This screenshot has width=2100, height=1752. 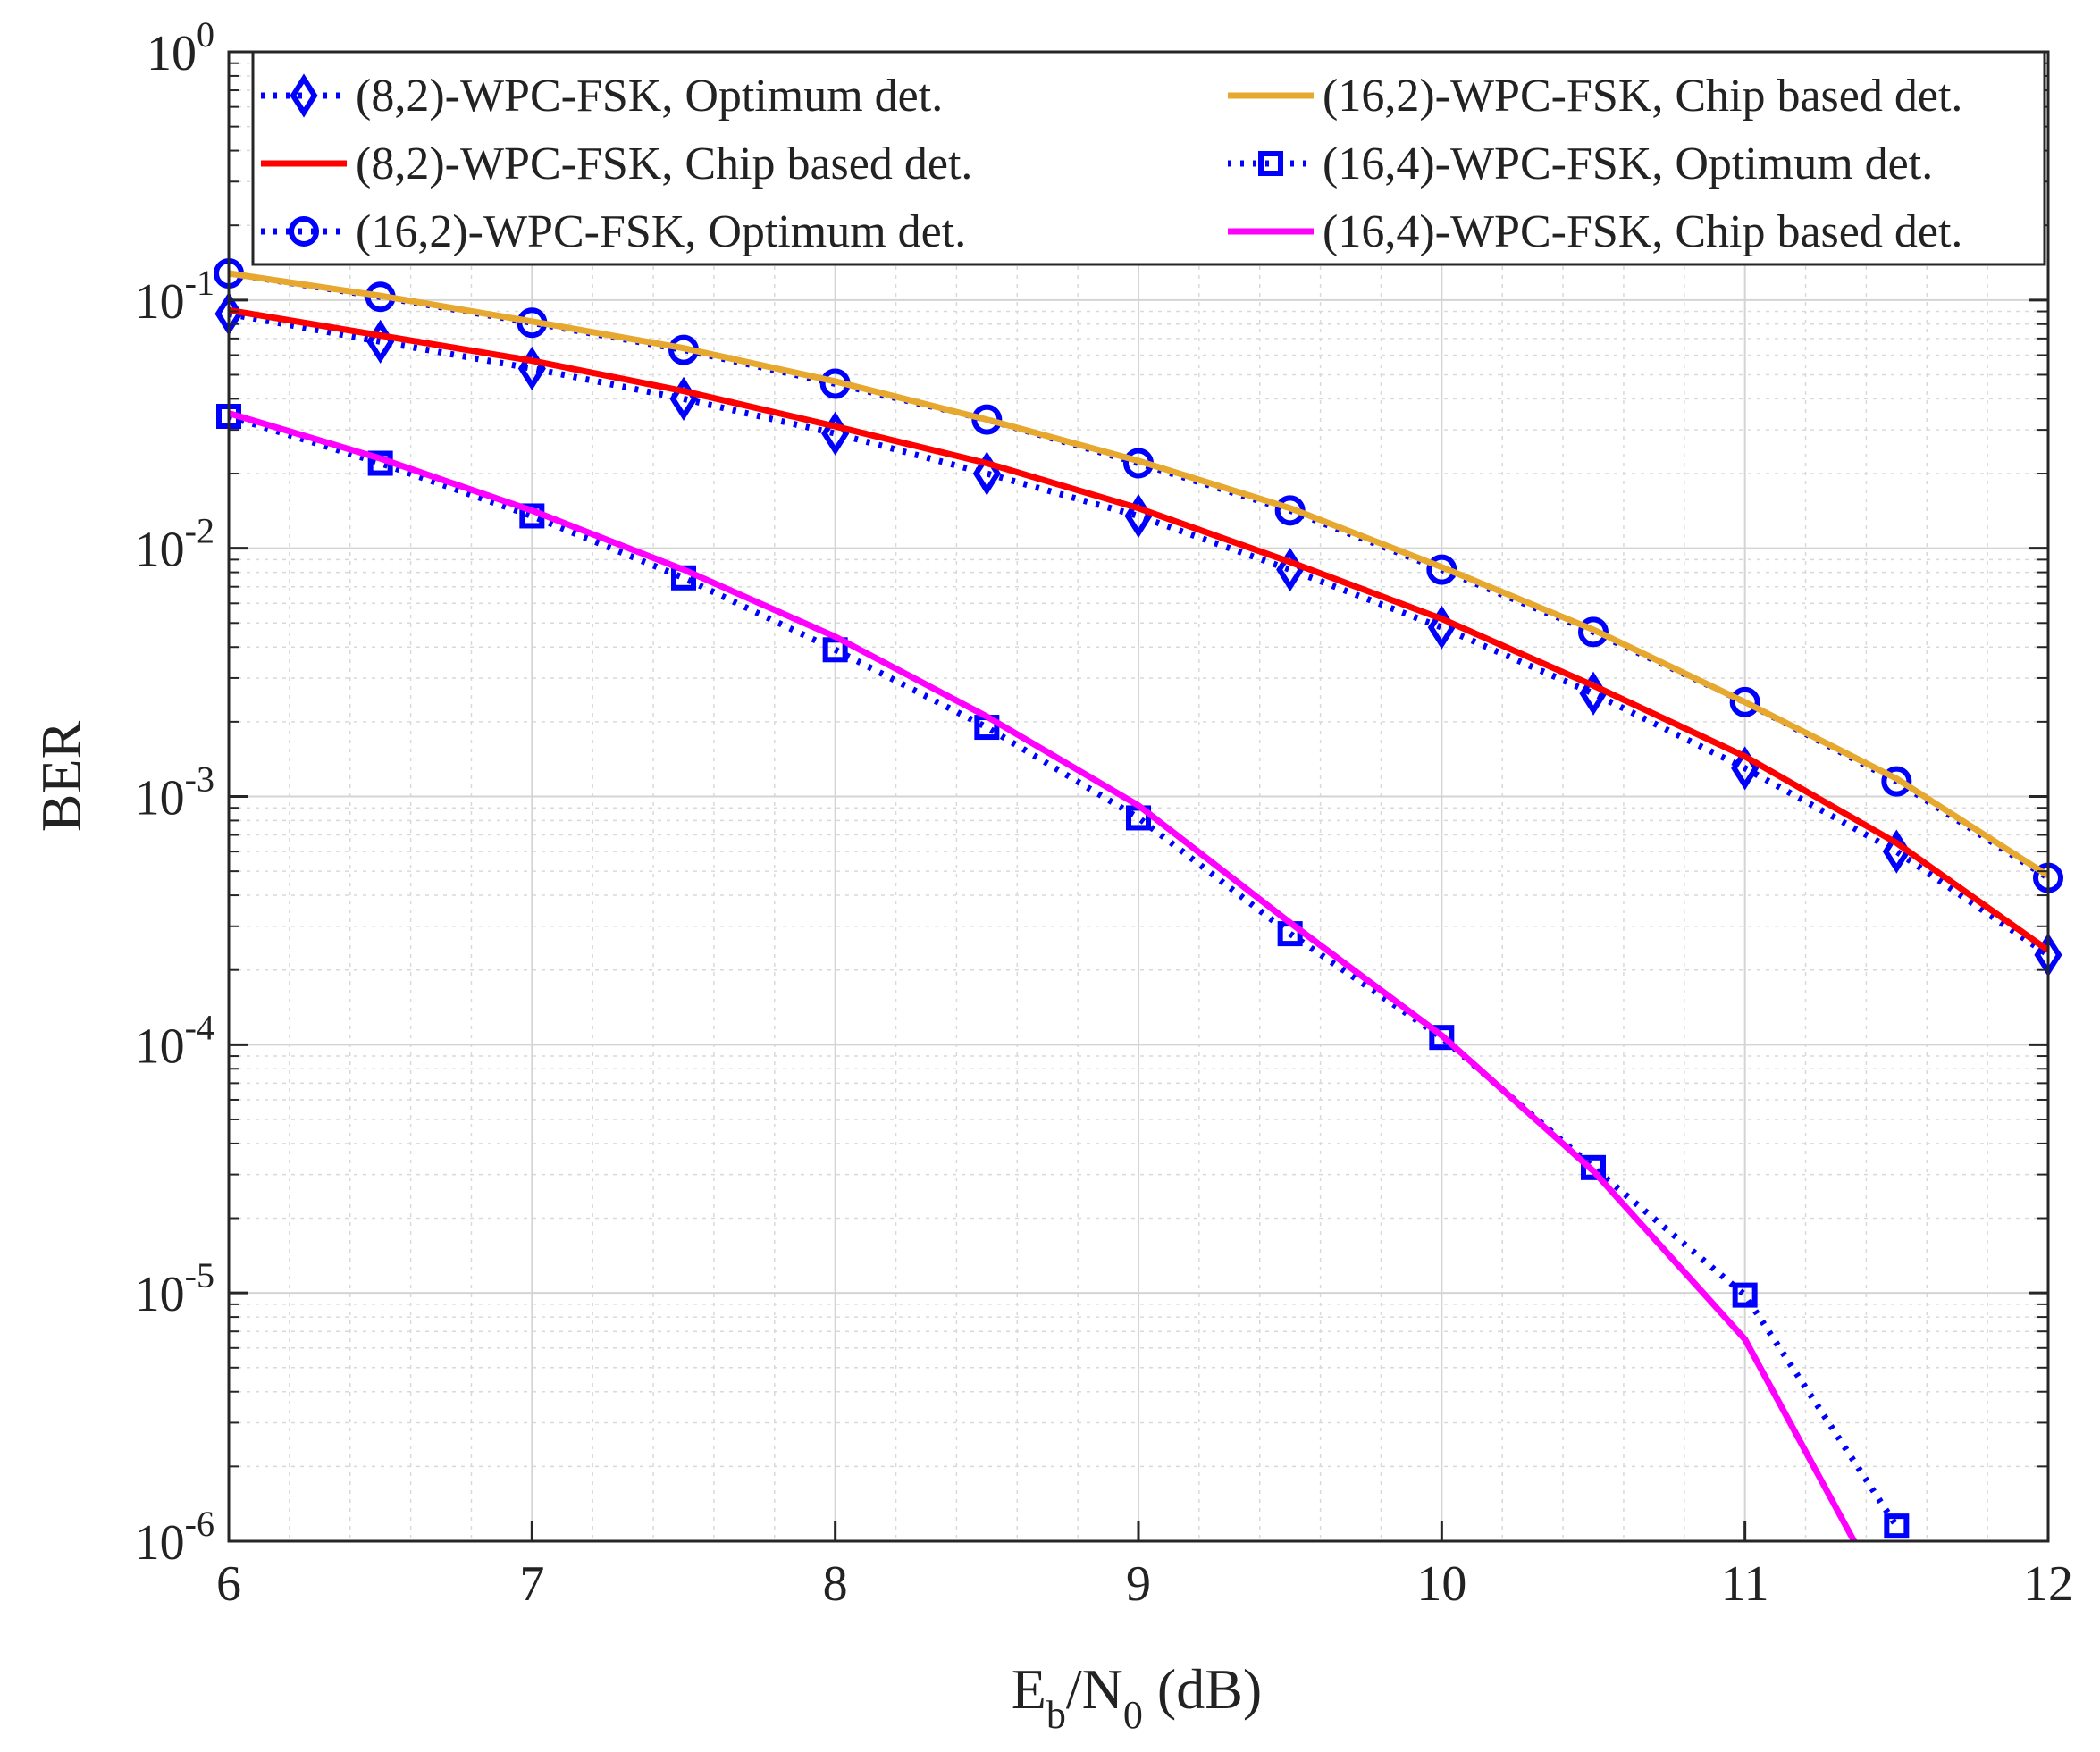 I want to click on y-tick-label: 10⁻⁴, so click(x=174, y=1040).